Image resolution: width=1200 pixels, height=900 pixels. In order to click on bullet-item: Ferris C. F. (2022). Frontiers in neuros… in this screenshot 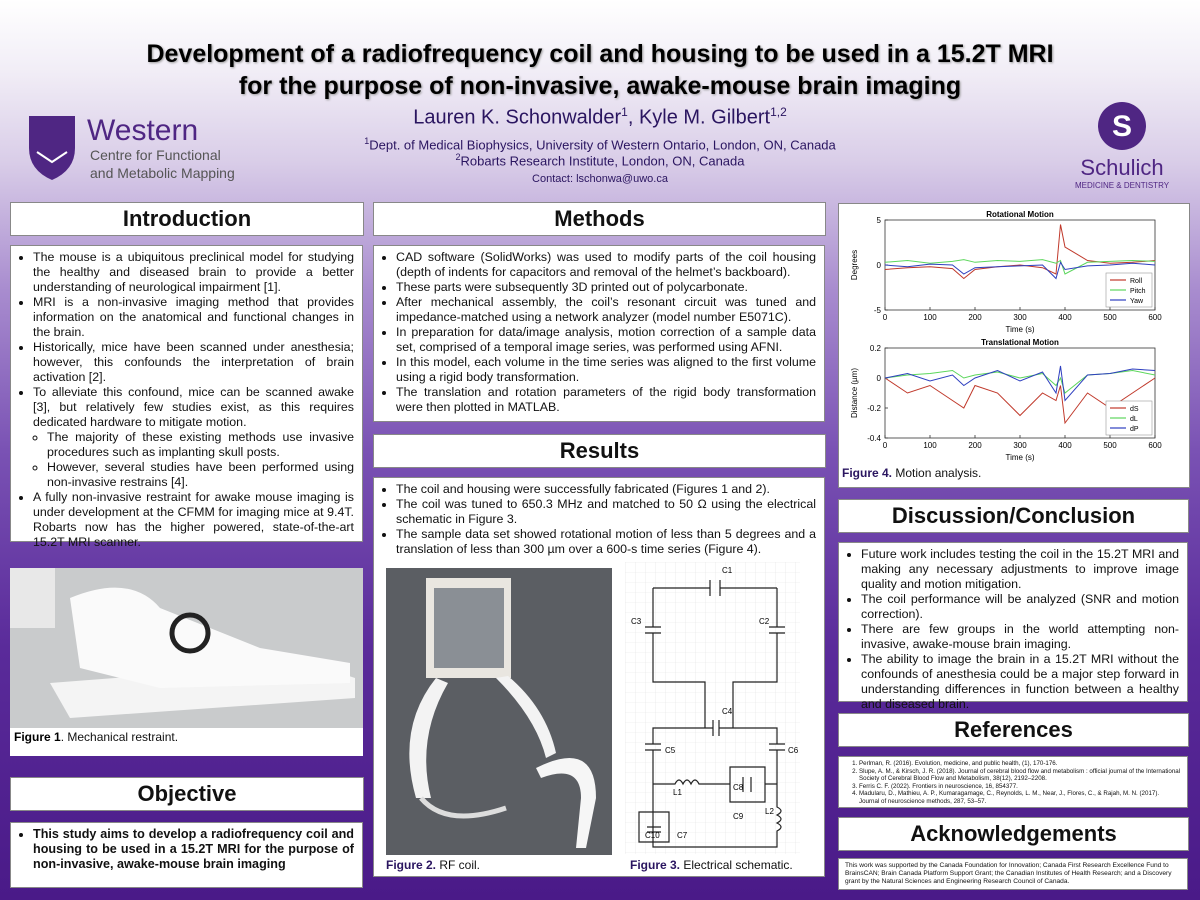, I will do `click(1020, 787)`.